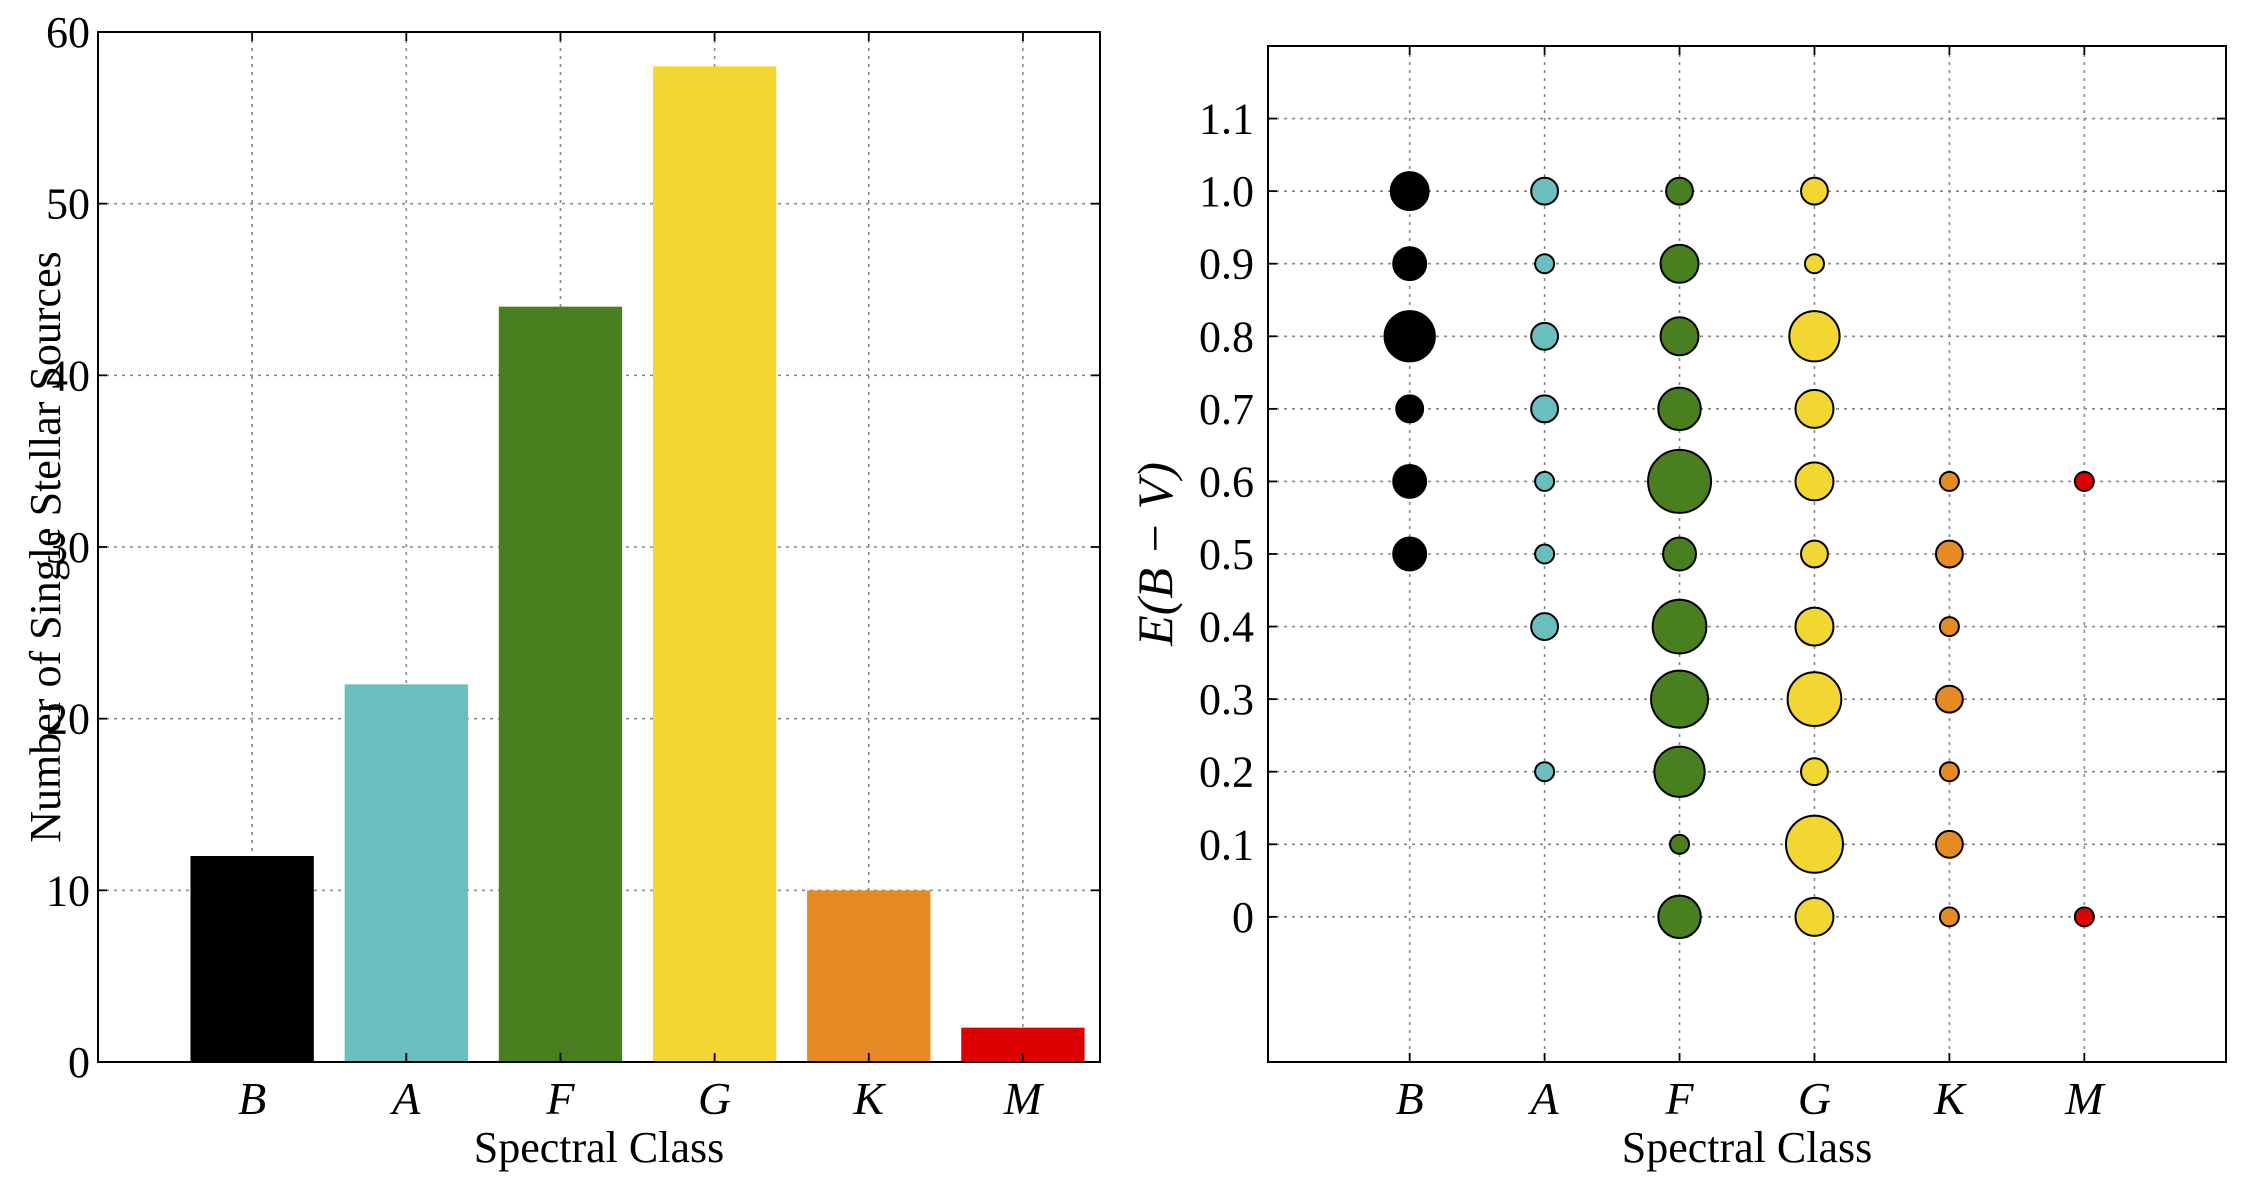 This screenshot has height=1200, width=2250. What do you see at coordinates (1226, 481) in the screenshot?
I see `scatter-chart-y-tick-label: 0.6` at bounding box center [1226, 481].